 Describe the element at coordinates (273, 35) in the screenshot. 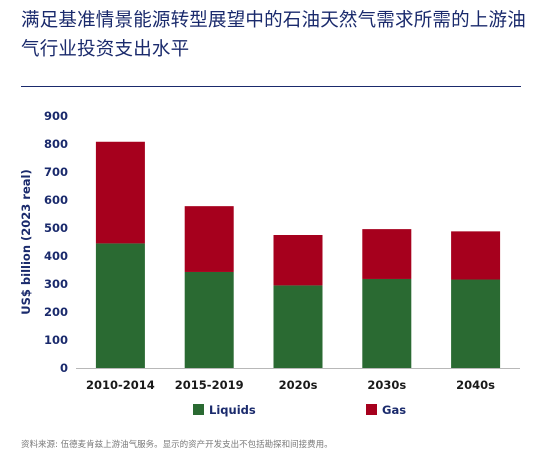

I see `chart-title: 满足基准情景能源转型展望中的石油天然气需求所需的上游油气行业投资支出水平` at that location.